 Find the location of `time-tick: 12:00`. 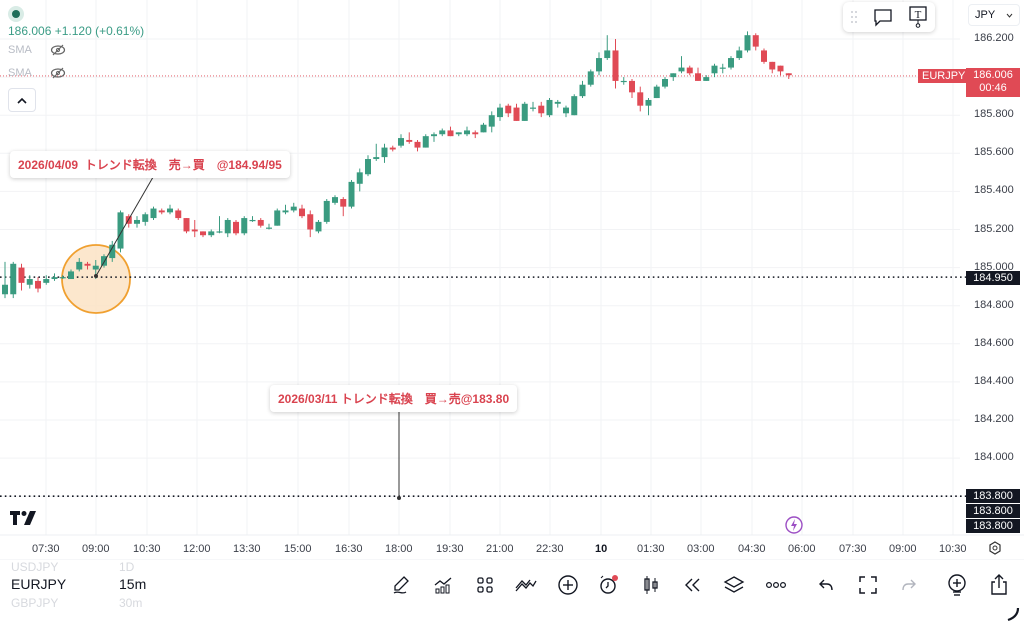

time-tick: 12:00 is located at coordinates (197, 549).